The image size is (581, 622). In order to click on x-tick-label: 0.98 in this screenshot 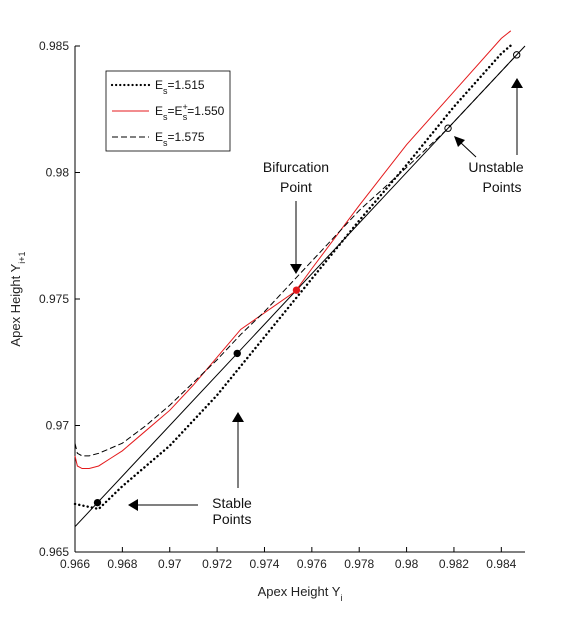, I will do `click(407, 564)`.